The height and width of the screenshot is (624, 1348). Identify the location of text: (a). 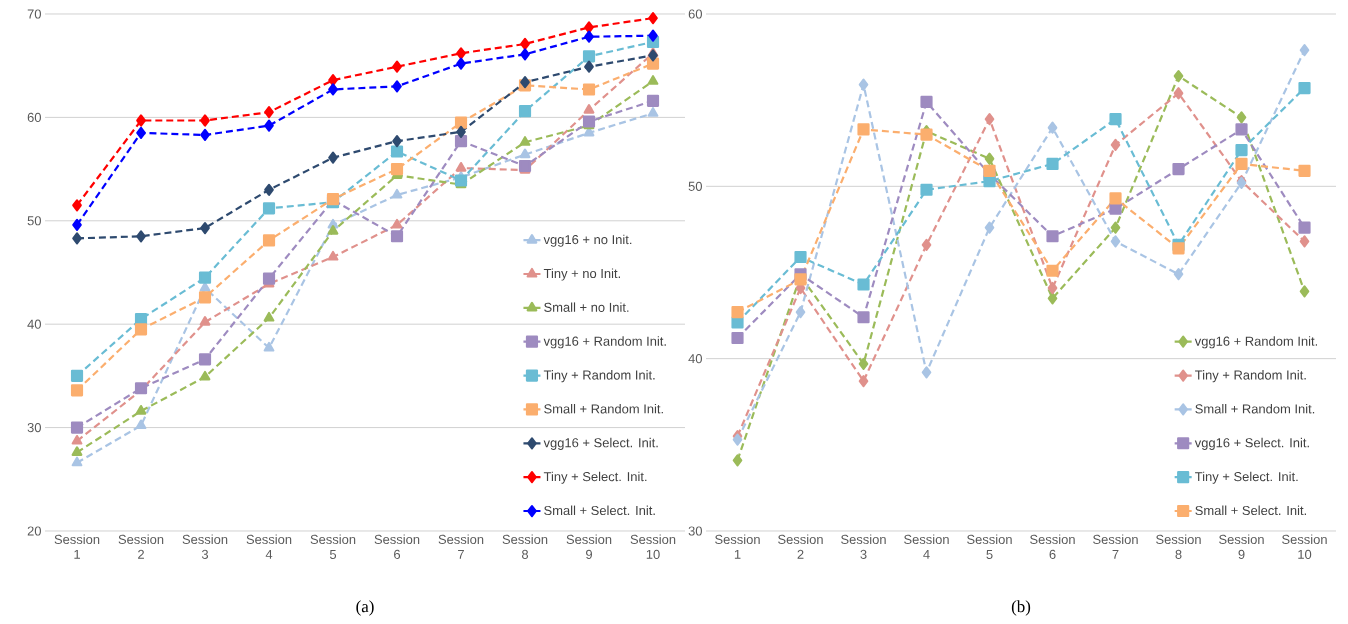
(365, 608).